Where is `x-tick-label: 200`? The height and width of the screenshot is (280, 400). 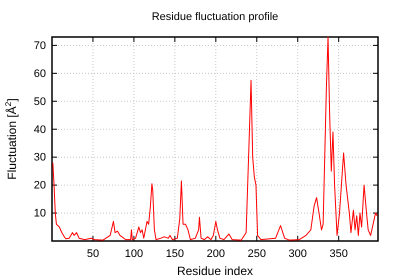 x-tick-label: 200 is located at coordinates (215, 254).